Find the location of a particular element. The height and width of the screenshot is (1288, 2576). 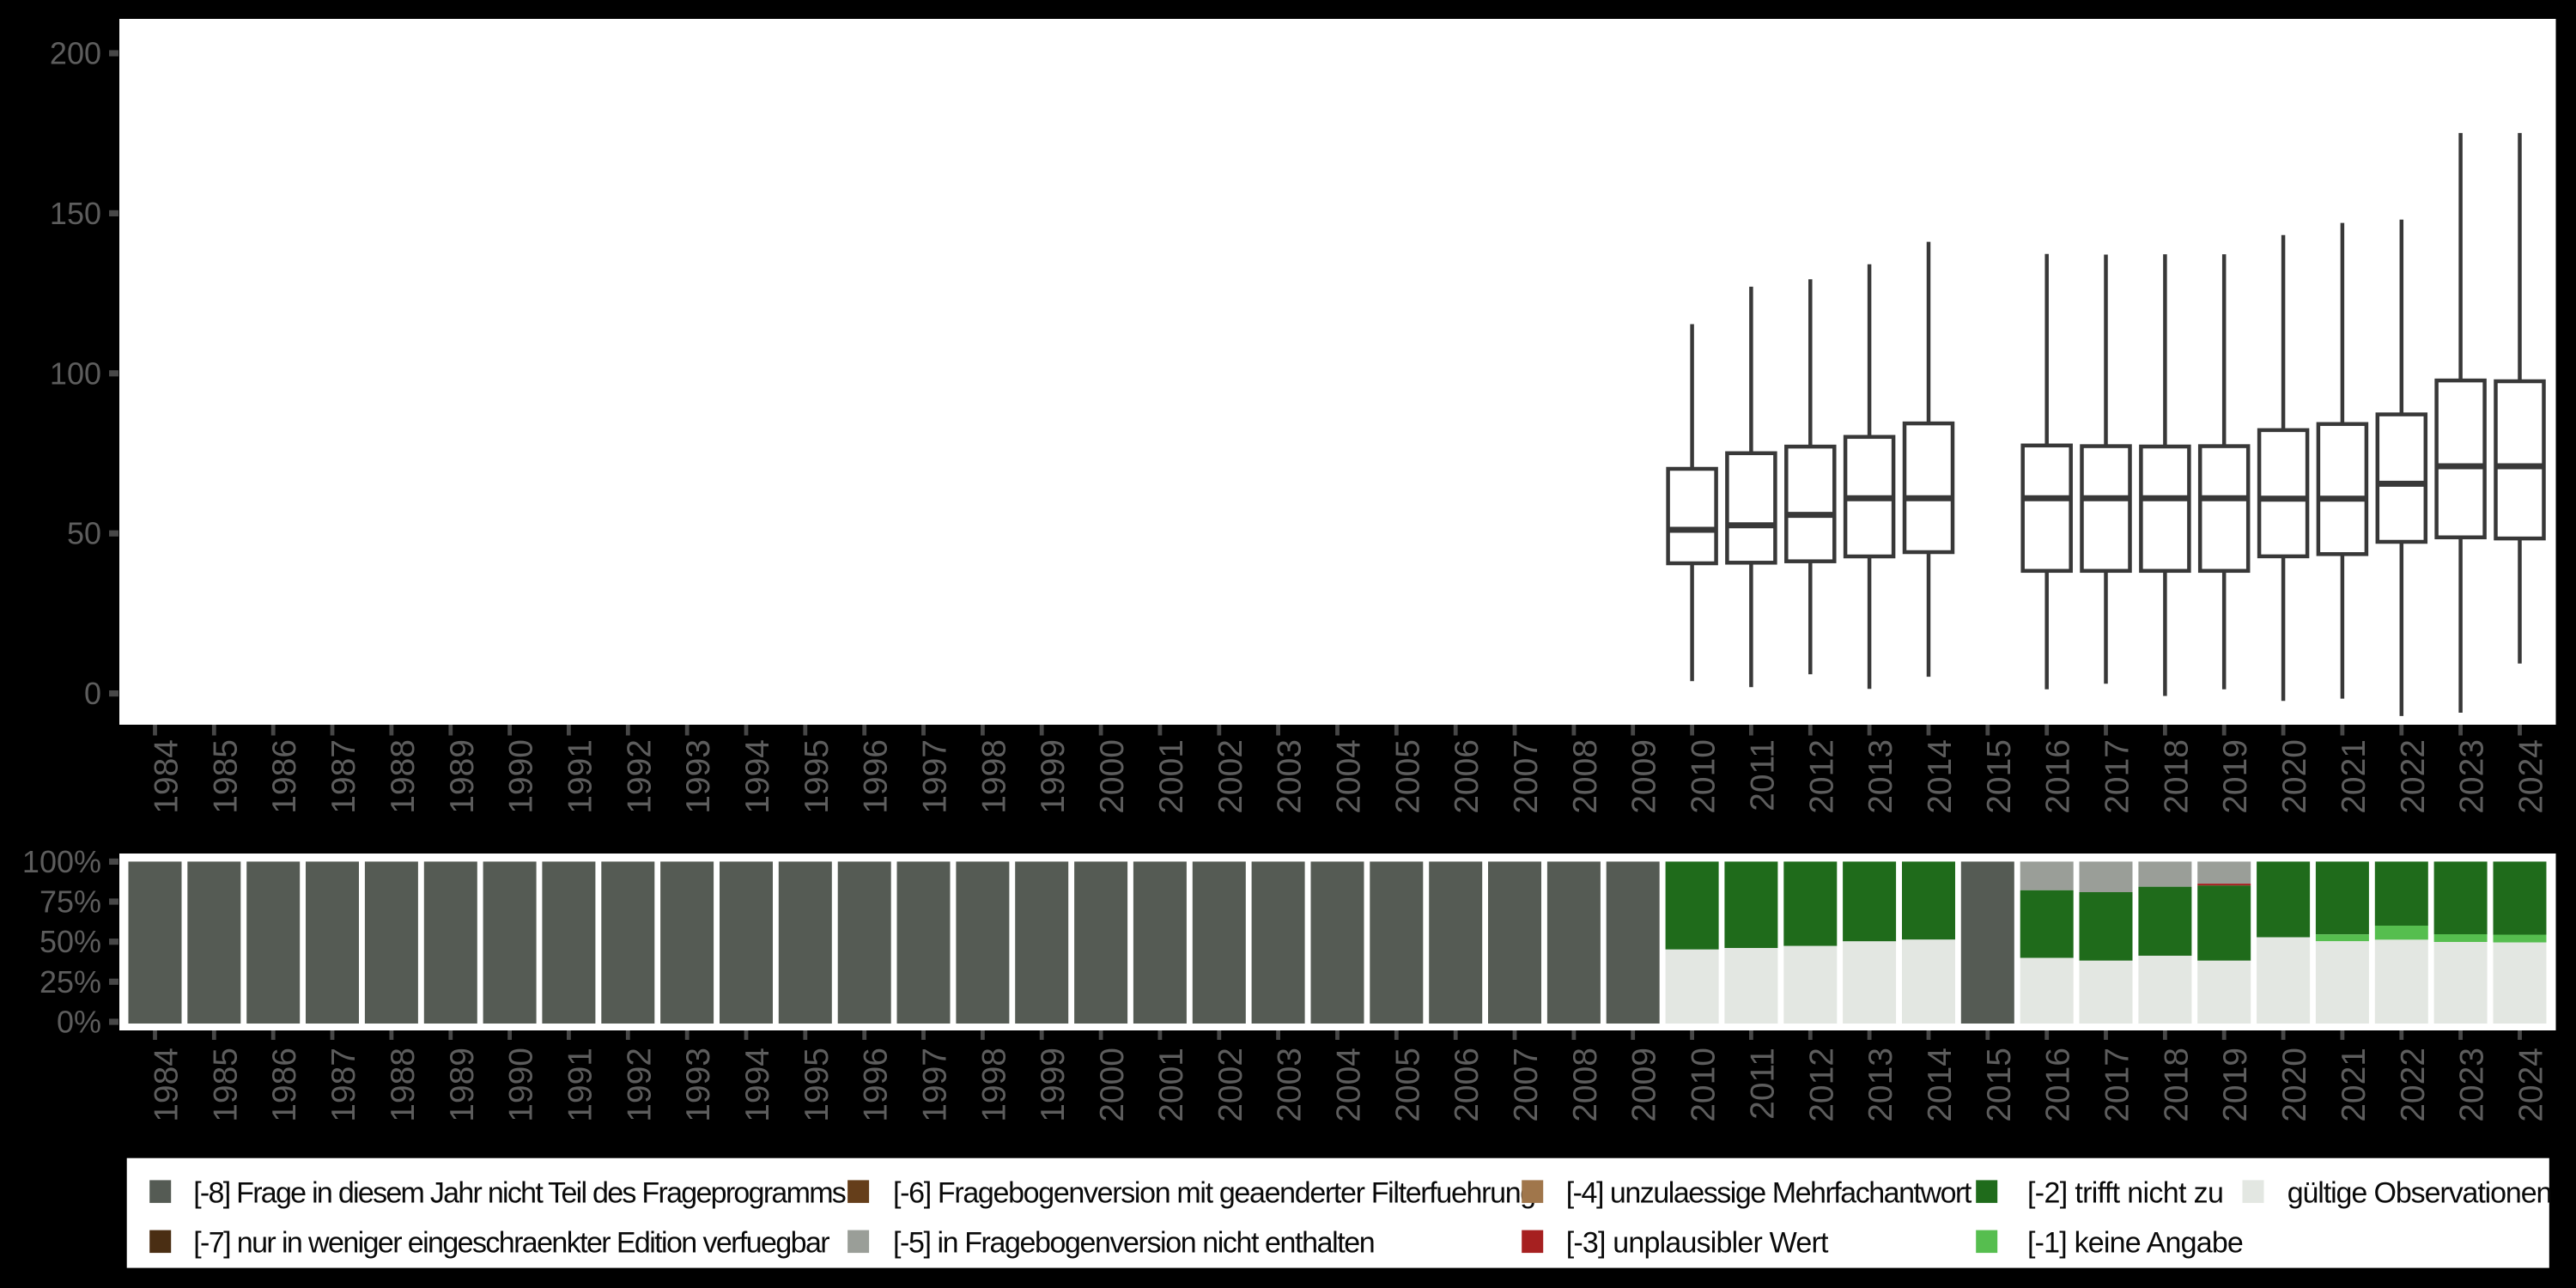

svg-text: [-3] unplausibler Wert is located at coordinates (1697, 1243).